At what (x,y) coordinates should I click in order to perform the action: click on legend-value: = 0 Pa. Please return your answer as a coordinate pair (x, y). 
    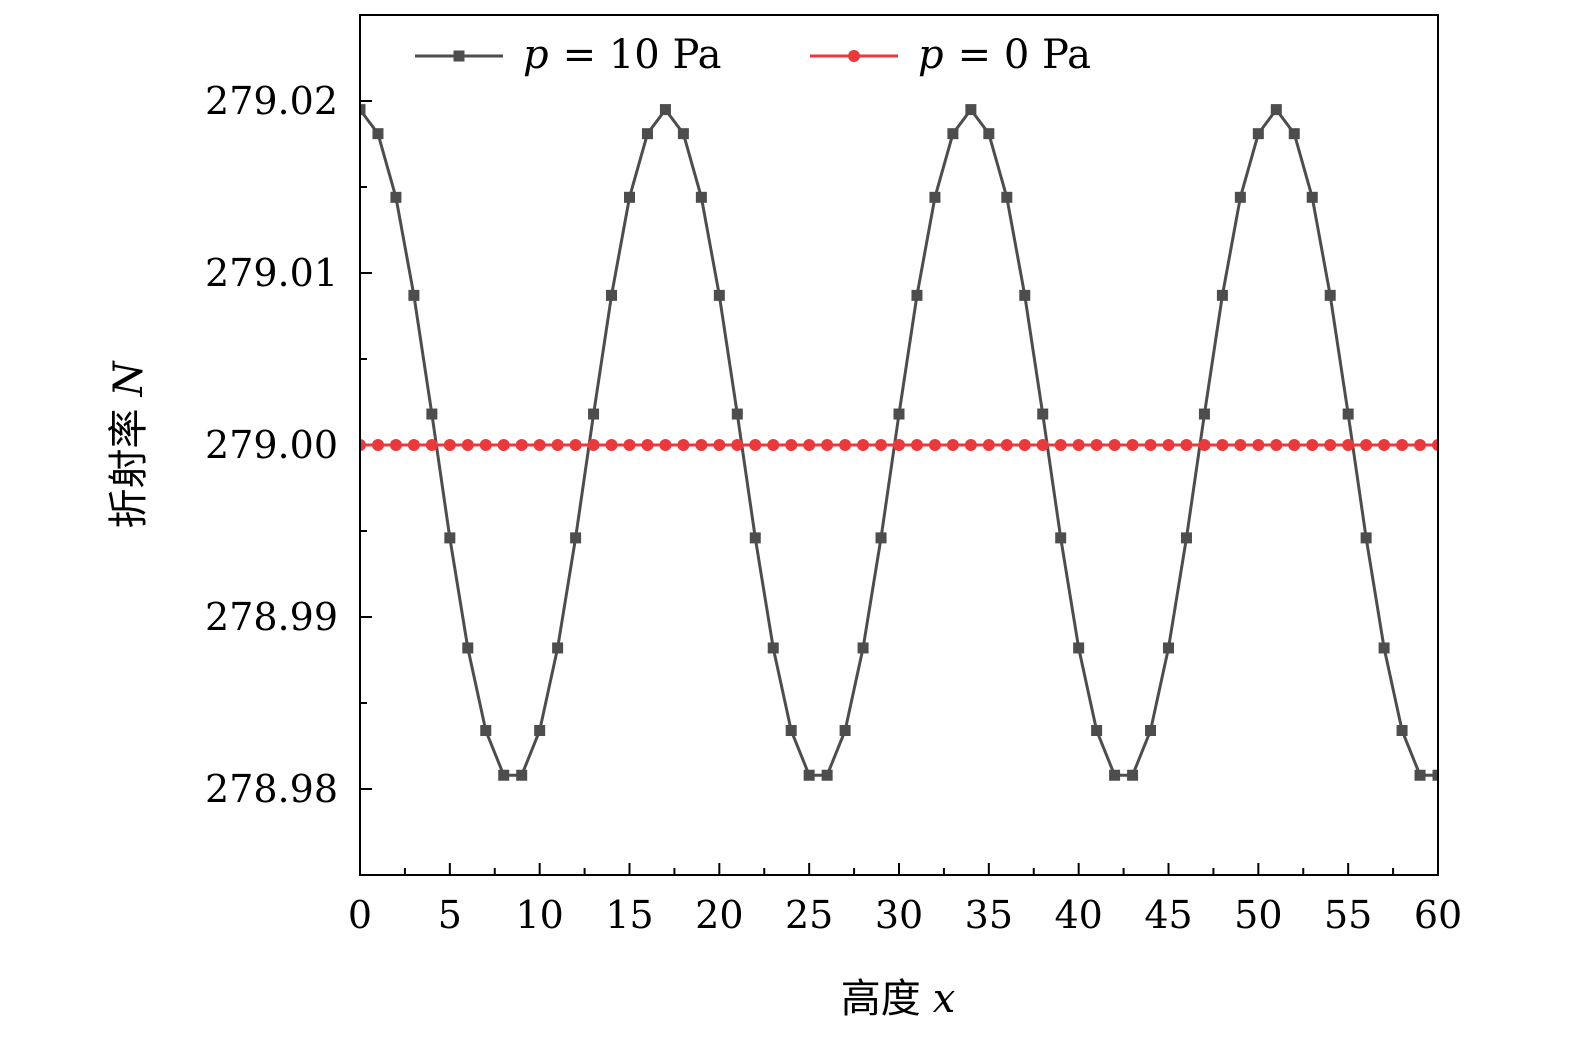
    Looking at the image, I should click on (1024, 55).